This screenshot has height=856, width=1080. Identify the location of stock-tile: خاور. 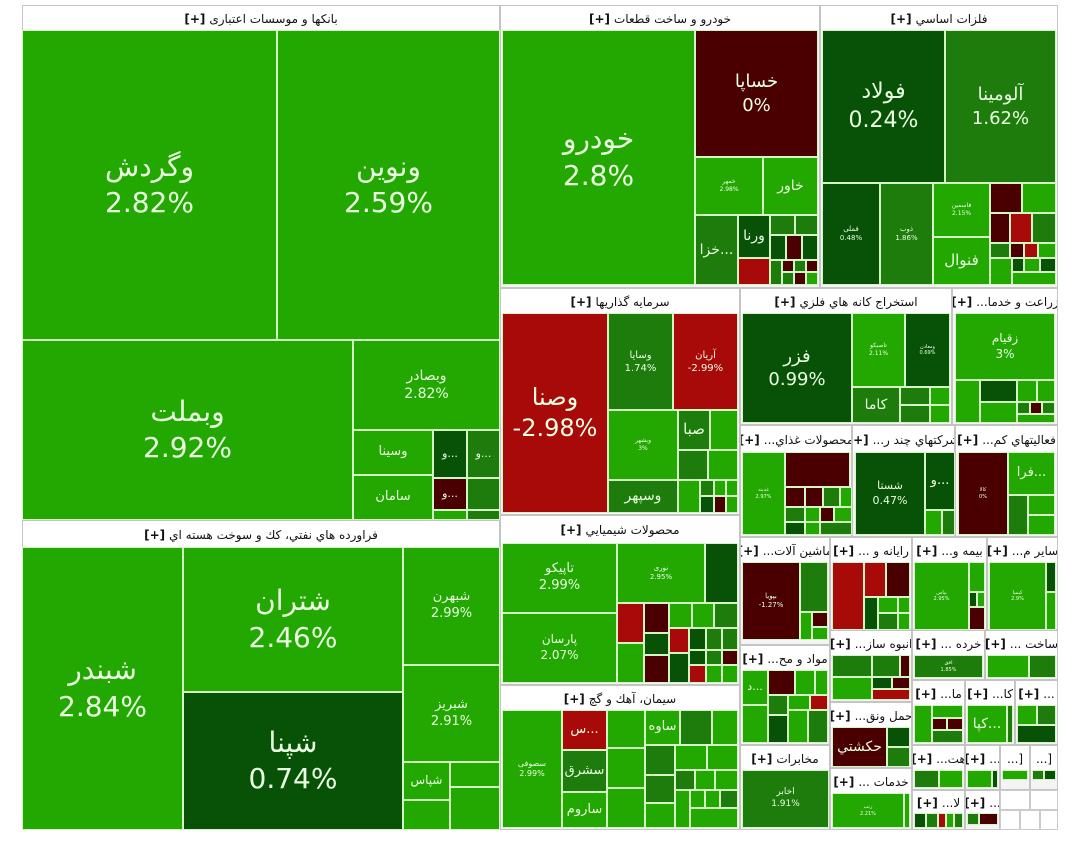
(790, 186).